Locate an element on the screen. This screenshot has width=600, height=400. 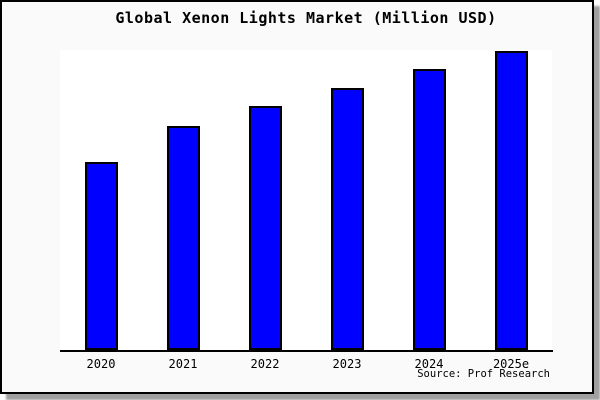
x-tick-label-2025e: 2025e is located at coordinates (511, 364).